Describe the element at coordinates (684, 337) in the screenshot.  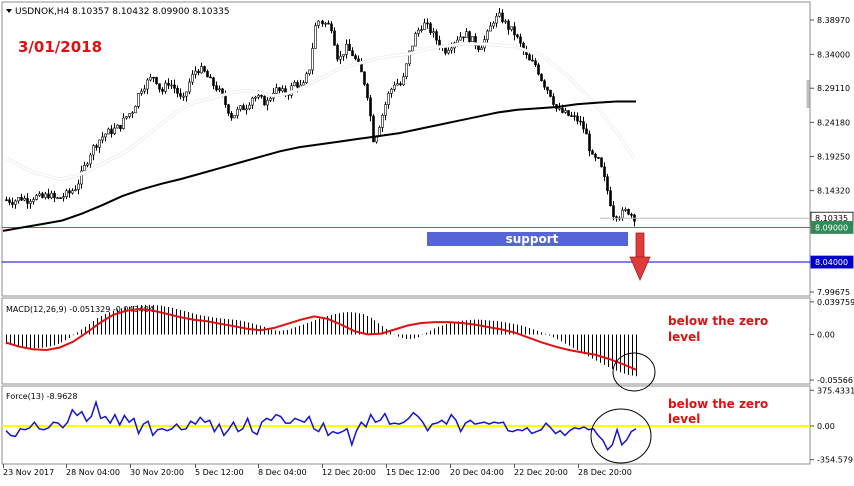
I see `macd-note-line2: level` at that location.